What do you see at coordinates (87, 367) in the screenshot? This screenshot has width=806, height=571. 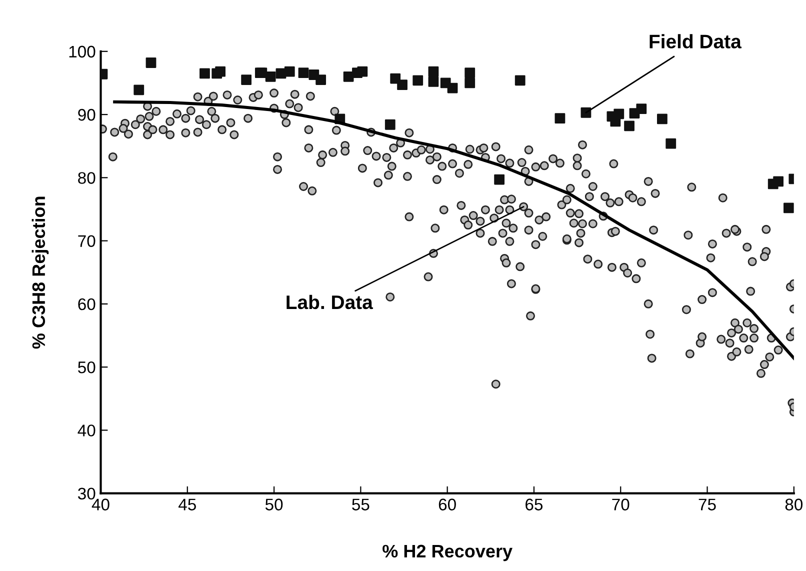 I see `y-tick-label: 50` at bounding box center [87, 367].